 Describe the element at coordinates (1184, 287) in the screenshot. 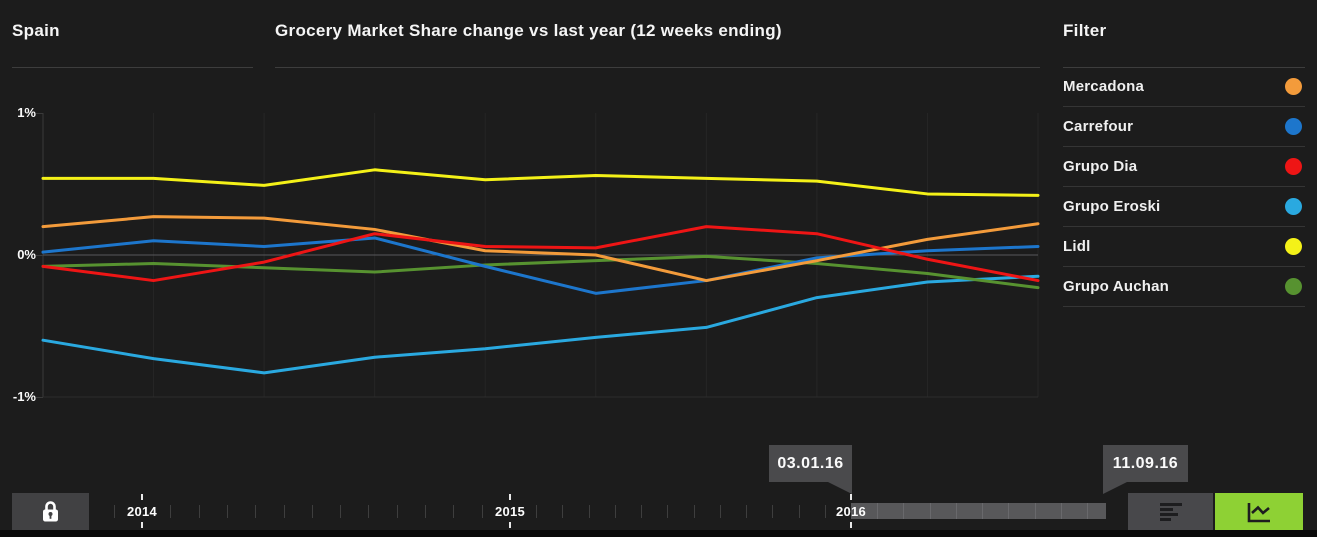

I see `legend-item-grupo-auchan: Grupo Auchan` at that location.